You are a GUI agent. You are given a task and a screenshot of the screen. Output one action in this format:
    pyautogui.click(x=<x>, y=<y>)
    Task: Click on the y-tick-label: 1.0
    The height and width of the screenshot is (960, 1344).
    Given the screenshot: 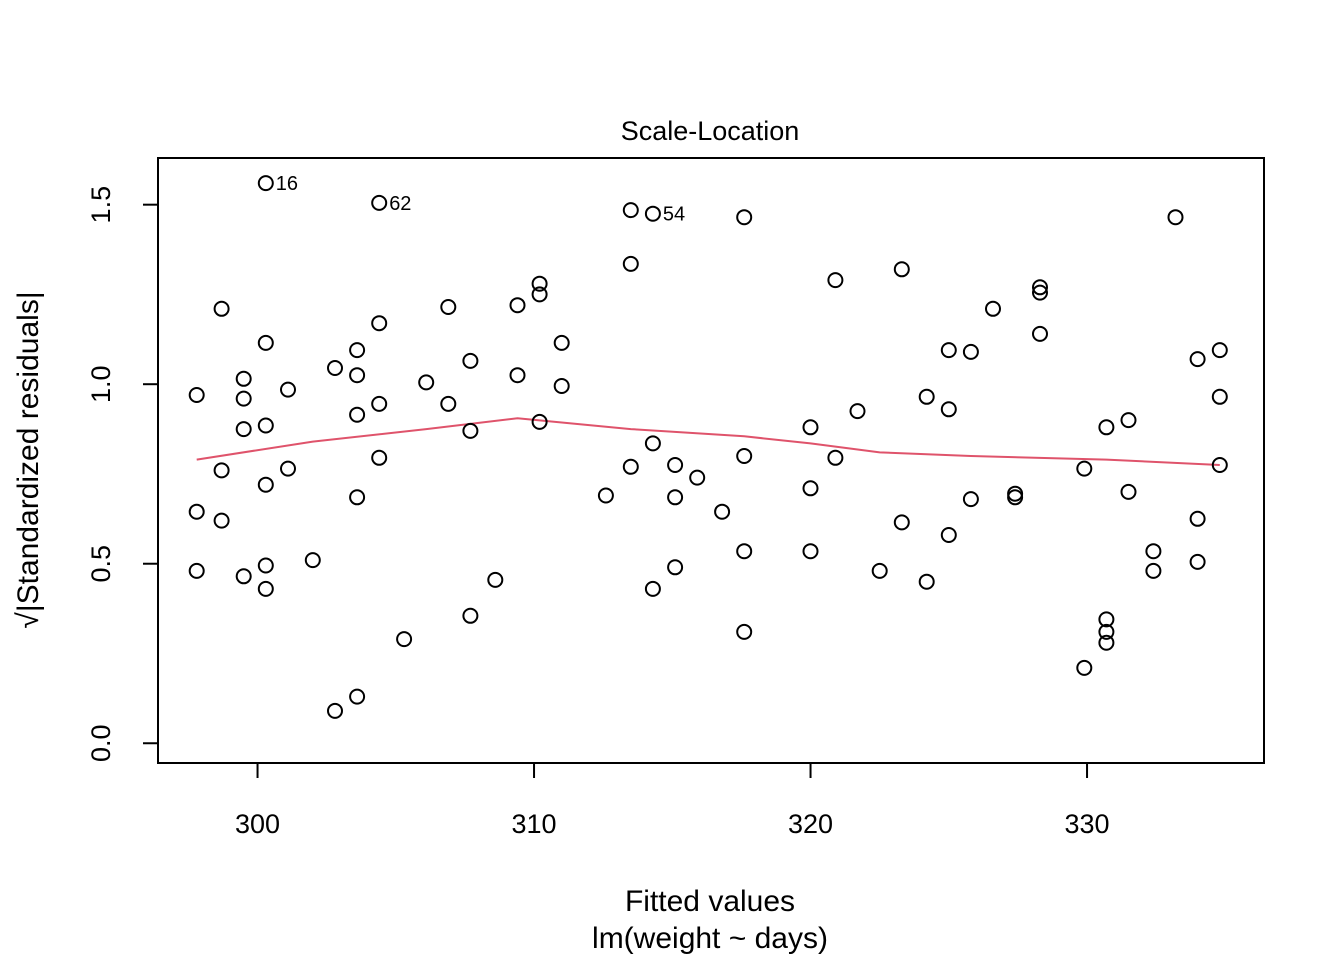 What is the action you would take?
    pyautogui.click(x=101, y=384)
    